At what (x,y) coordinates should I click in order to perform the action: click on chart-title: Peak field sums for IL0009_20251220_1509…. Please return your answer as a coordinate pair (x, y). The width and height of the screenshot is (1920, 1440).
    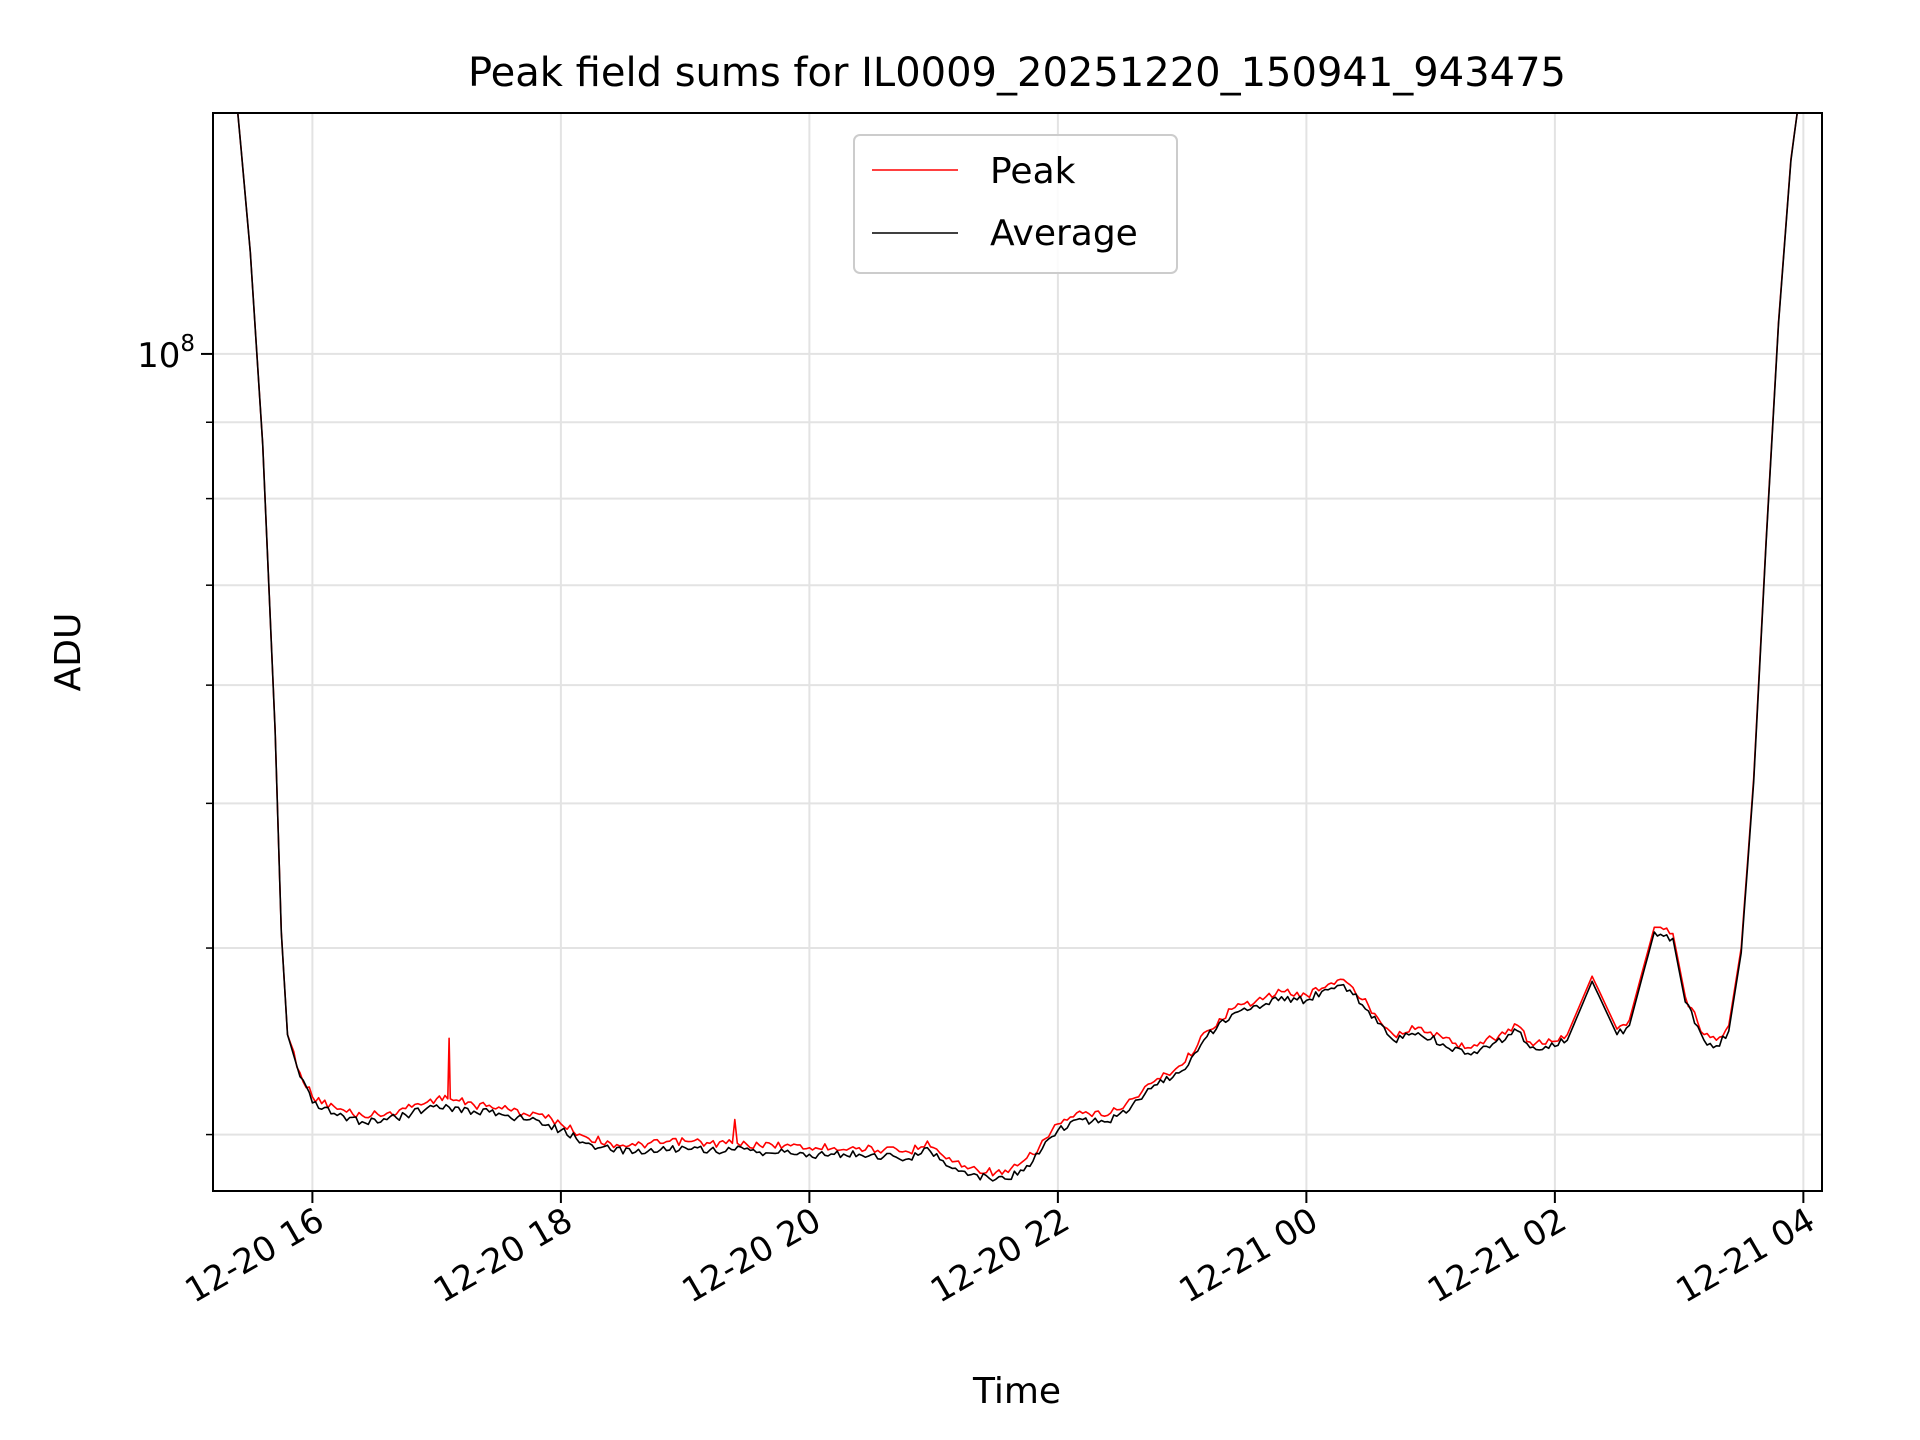
    Looking at the image, I should click on (1017, 73).